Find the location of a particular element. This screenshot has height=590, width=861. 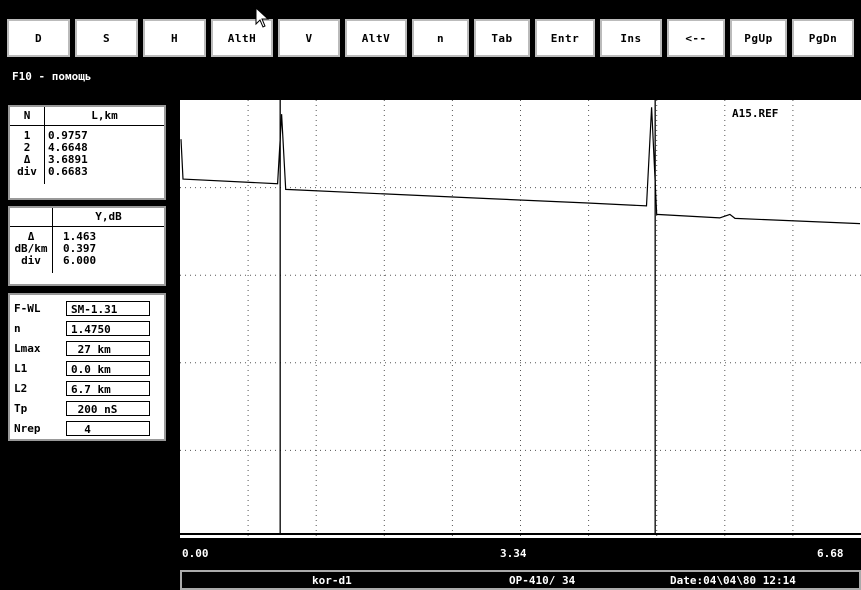

param-row: L2 6.7 km is located at coordinates (87, 388).